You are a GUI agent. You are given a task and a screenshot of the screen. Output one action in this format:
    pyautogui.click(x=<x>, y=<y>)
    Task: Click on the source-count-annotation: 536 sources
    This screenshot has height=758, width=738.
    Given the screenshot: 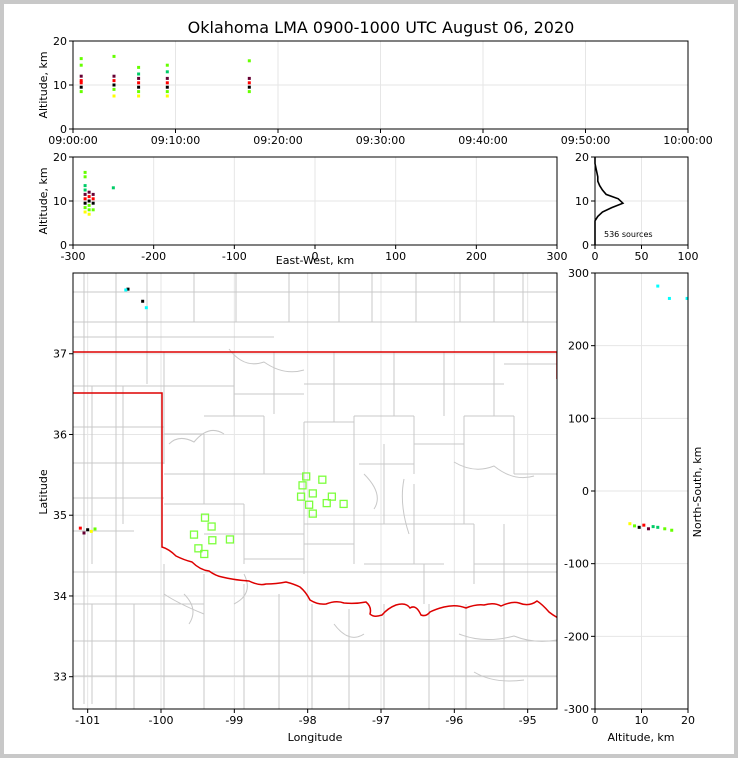 What is the action you would take?
    pyautogui.click(x=628, y=234)
    